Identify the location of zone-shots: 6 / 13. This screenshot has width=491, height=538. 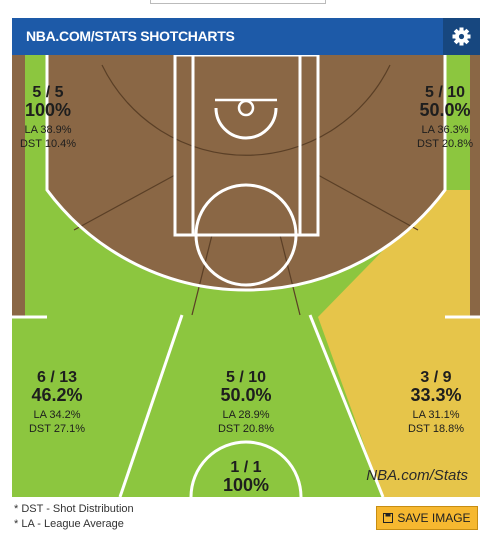
(57, 377).